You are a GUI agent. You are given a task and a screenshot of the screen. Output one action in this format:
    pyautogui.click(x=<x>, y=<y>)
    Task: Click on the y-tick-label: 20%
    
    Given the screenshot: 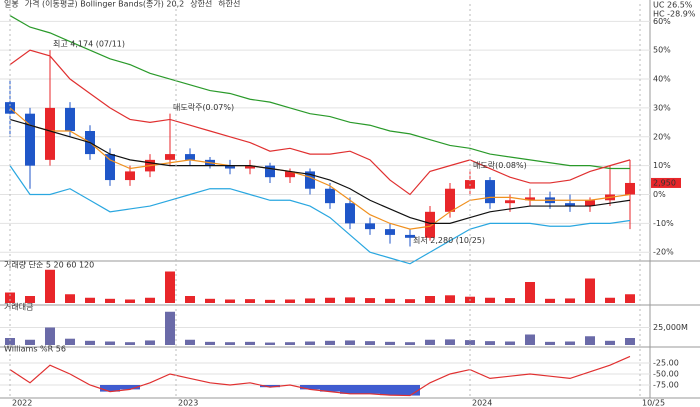 What is the action you would take?
    pyautogui.click(x=662, y=136)
    